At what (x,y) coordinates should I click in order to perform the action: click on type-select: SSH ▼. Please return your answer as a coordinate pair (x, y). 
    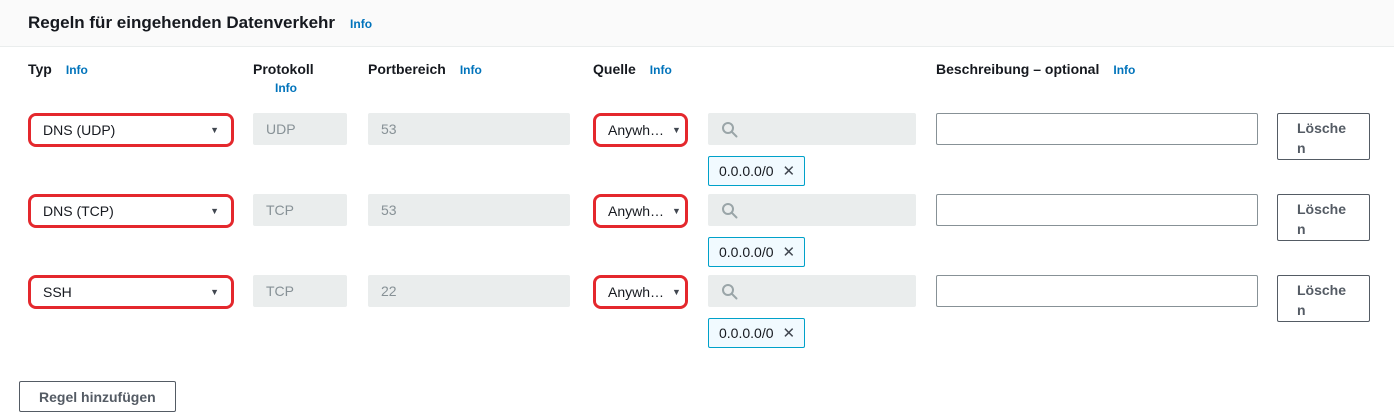
    Looking at the image, I should click on (131, 292).